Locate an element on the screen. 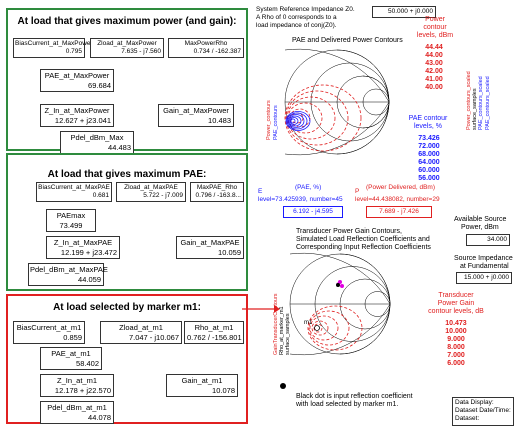  power-contours is located at coordinates (323, 118).